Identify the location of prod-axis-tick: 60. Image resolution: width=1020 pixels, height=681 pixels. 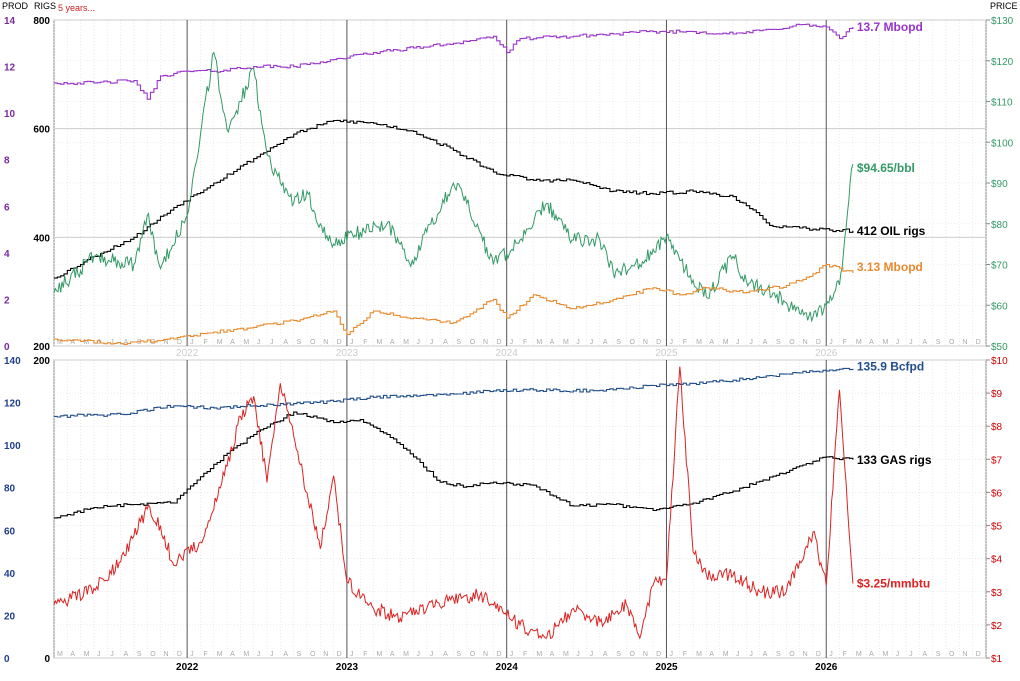
(10, 531).